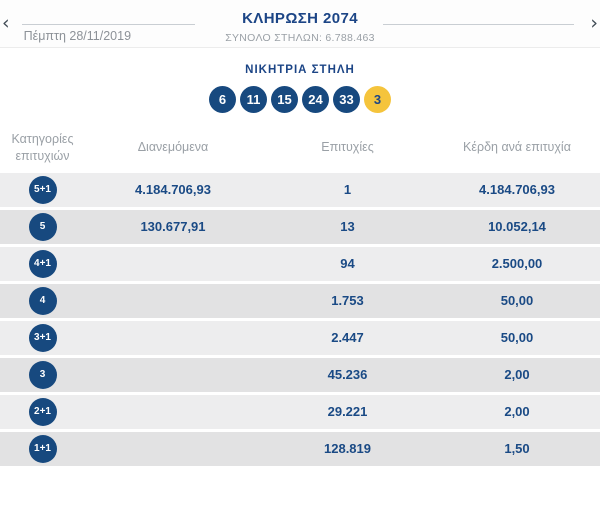 The width and height of the screenshot is (600, 523). I want to click on winners-value: 29.221, so click(347, 412).